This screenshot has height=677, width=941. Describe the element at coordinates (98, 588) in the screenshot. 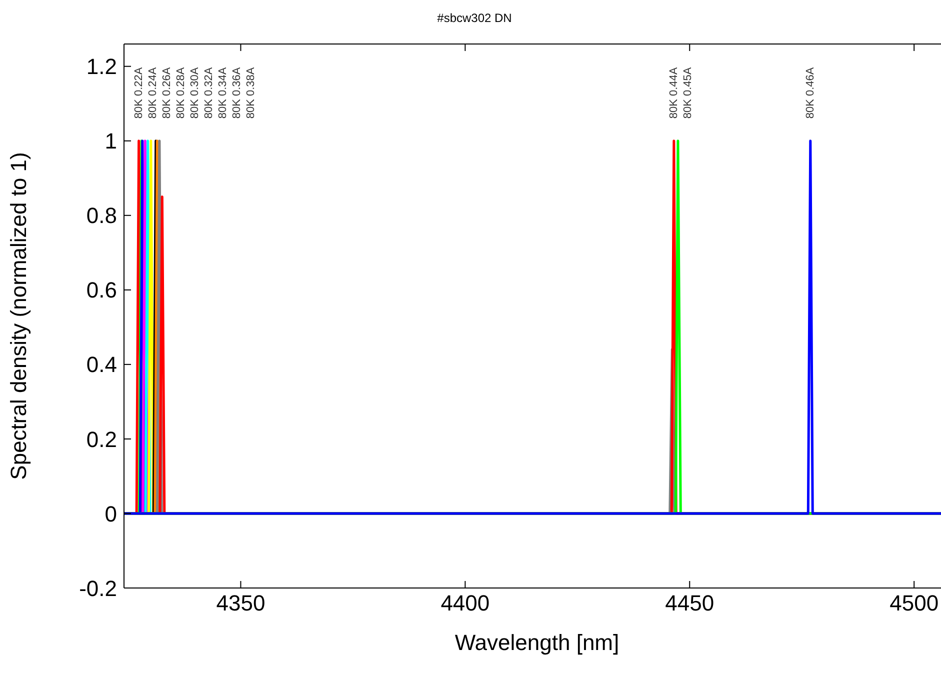

I see `y-tick-label: -0.2` at that location.